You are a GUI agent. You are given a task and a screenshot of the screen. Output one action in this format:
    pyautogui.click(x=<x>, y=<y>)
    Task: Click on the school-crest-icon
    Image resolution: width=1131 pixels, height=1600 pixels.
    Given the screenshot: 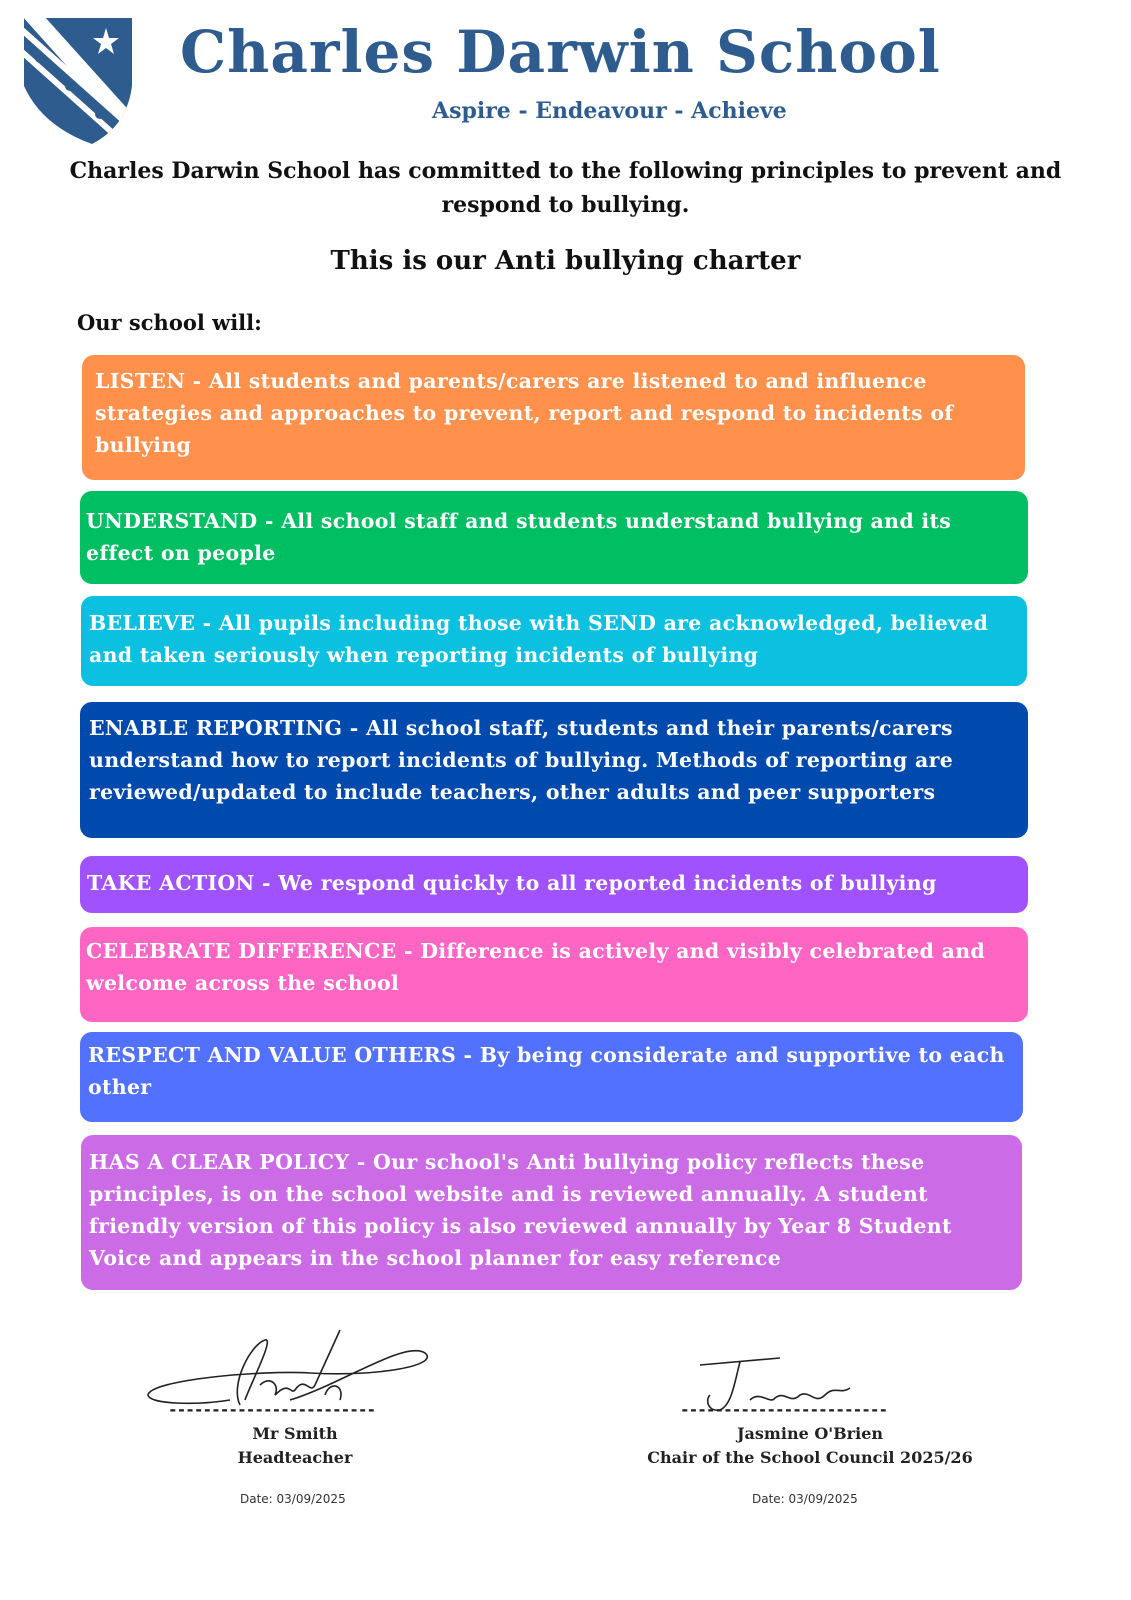 What is the action you would take?
    pyautogui.click(x=78, y=81)
    